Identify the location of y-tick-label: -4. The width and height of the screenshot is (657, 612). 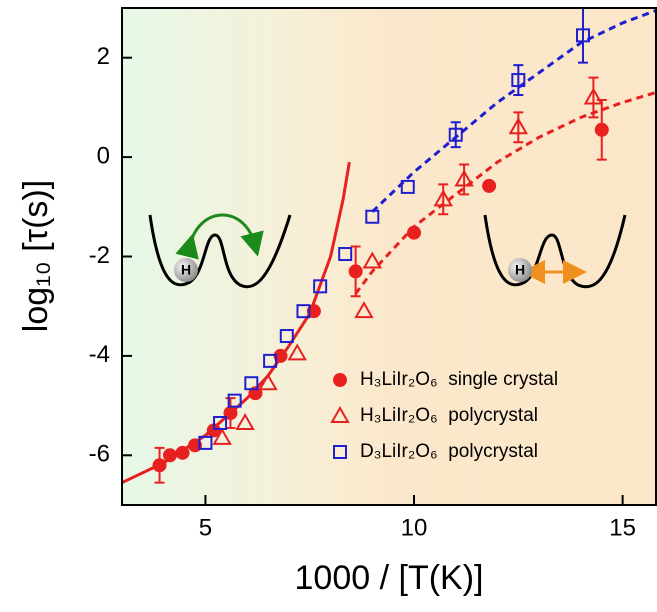
(99, 354).